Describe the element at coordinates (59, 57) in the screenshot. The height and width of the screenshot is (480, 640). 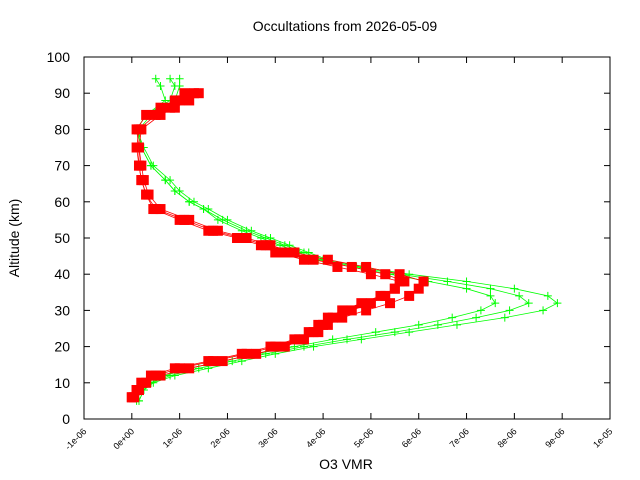
I see `y-tick-label: 100` at that location.